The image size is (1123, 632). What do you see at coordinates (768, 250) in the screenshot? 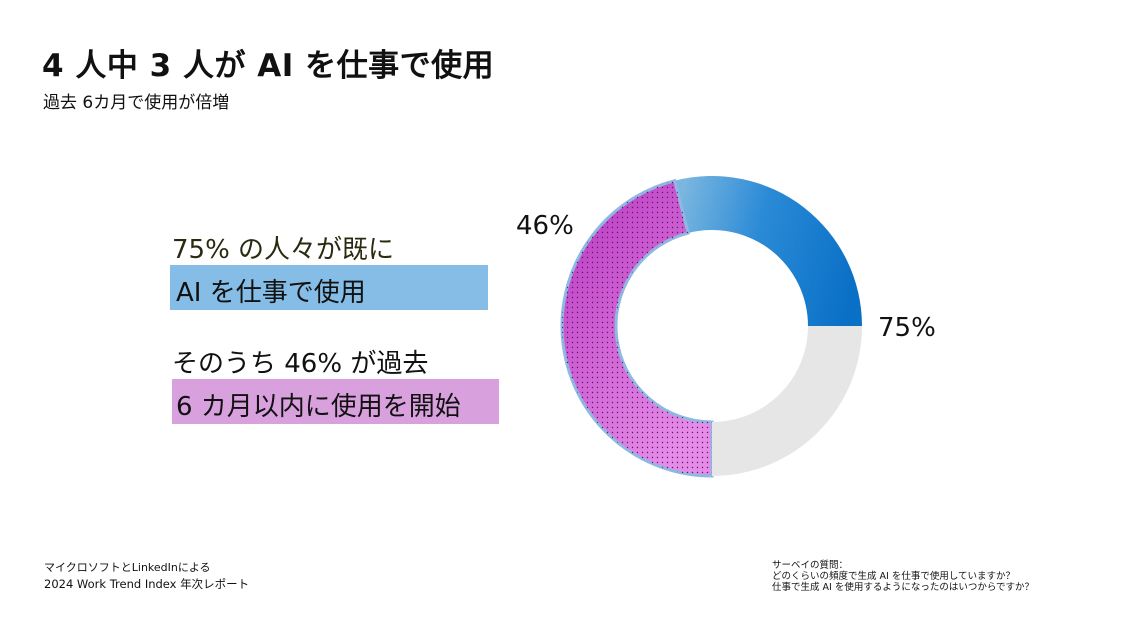
I see `donut-segment-established` at bounding box center [768, 250].